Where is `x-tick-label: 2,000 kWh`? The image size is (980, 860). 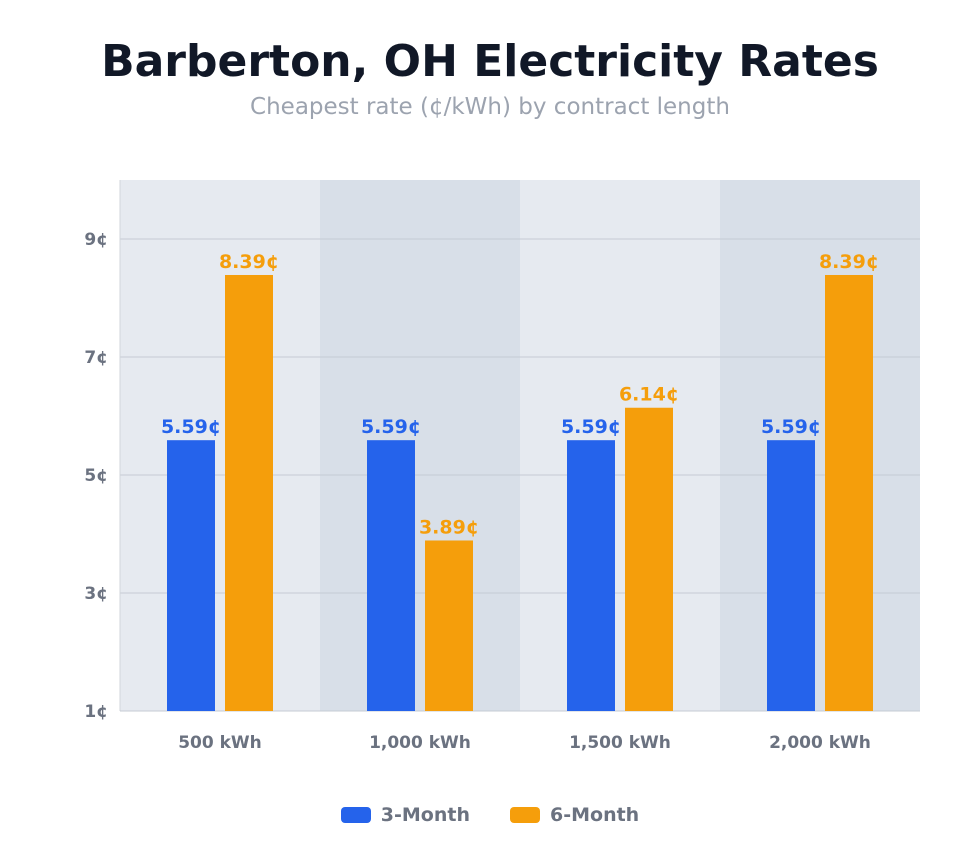
x-tick-label: 2,000 kWh is located at coordinates (820, 743).